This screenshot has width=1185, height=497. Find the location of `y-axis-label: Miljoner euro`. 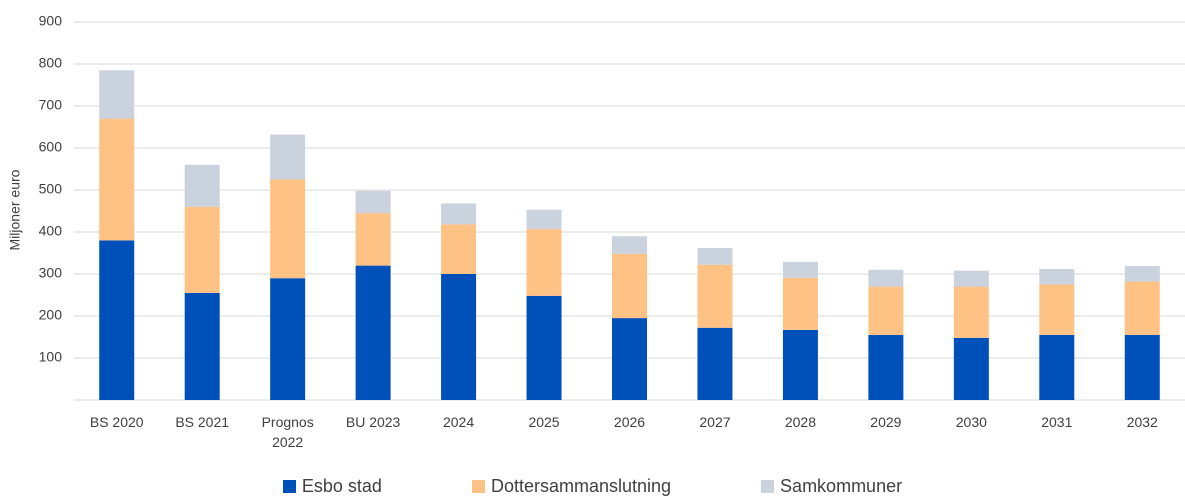

y-axis-label: Miljoner euro is located at coordinates (15, 209).